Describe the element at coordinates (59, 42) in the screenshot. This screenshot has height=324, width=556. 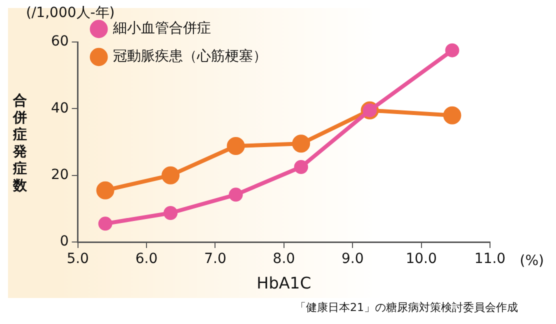
I see `y-tick-label: 60` at that location.